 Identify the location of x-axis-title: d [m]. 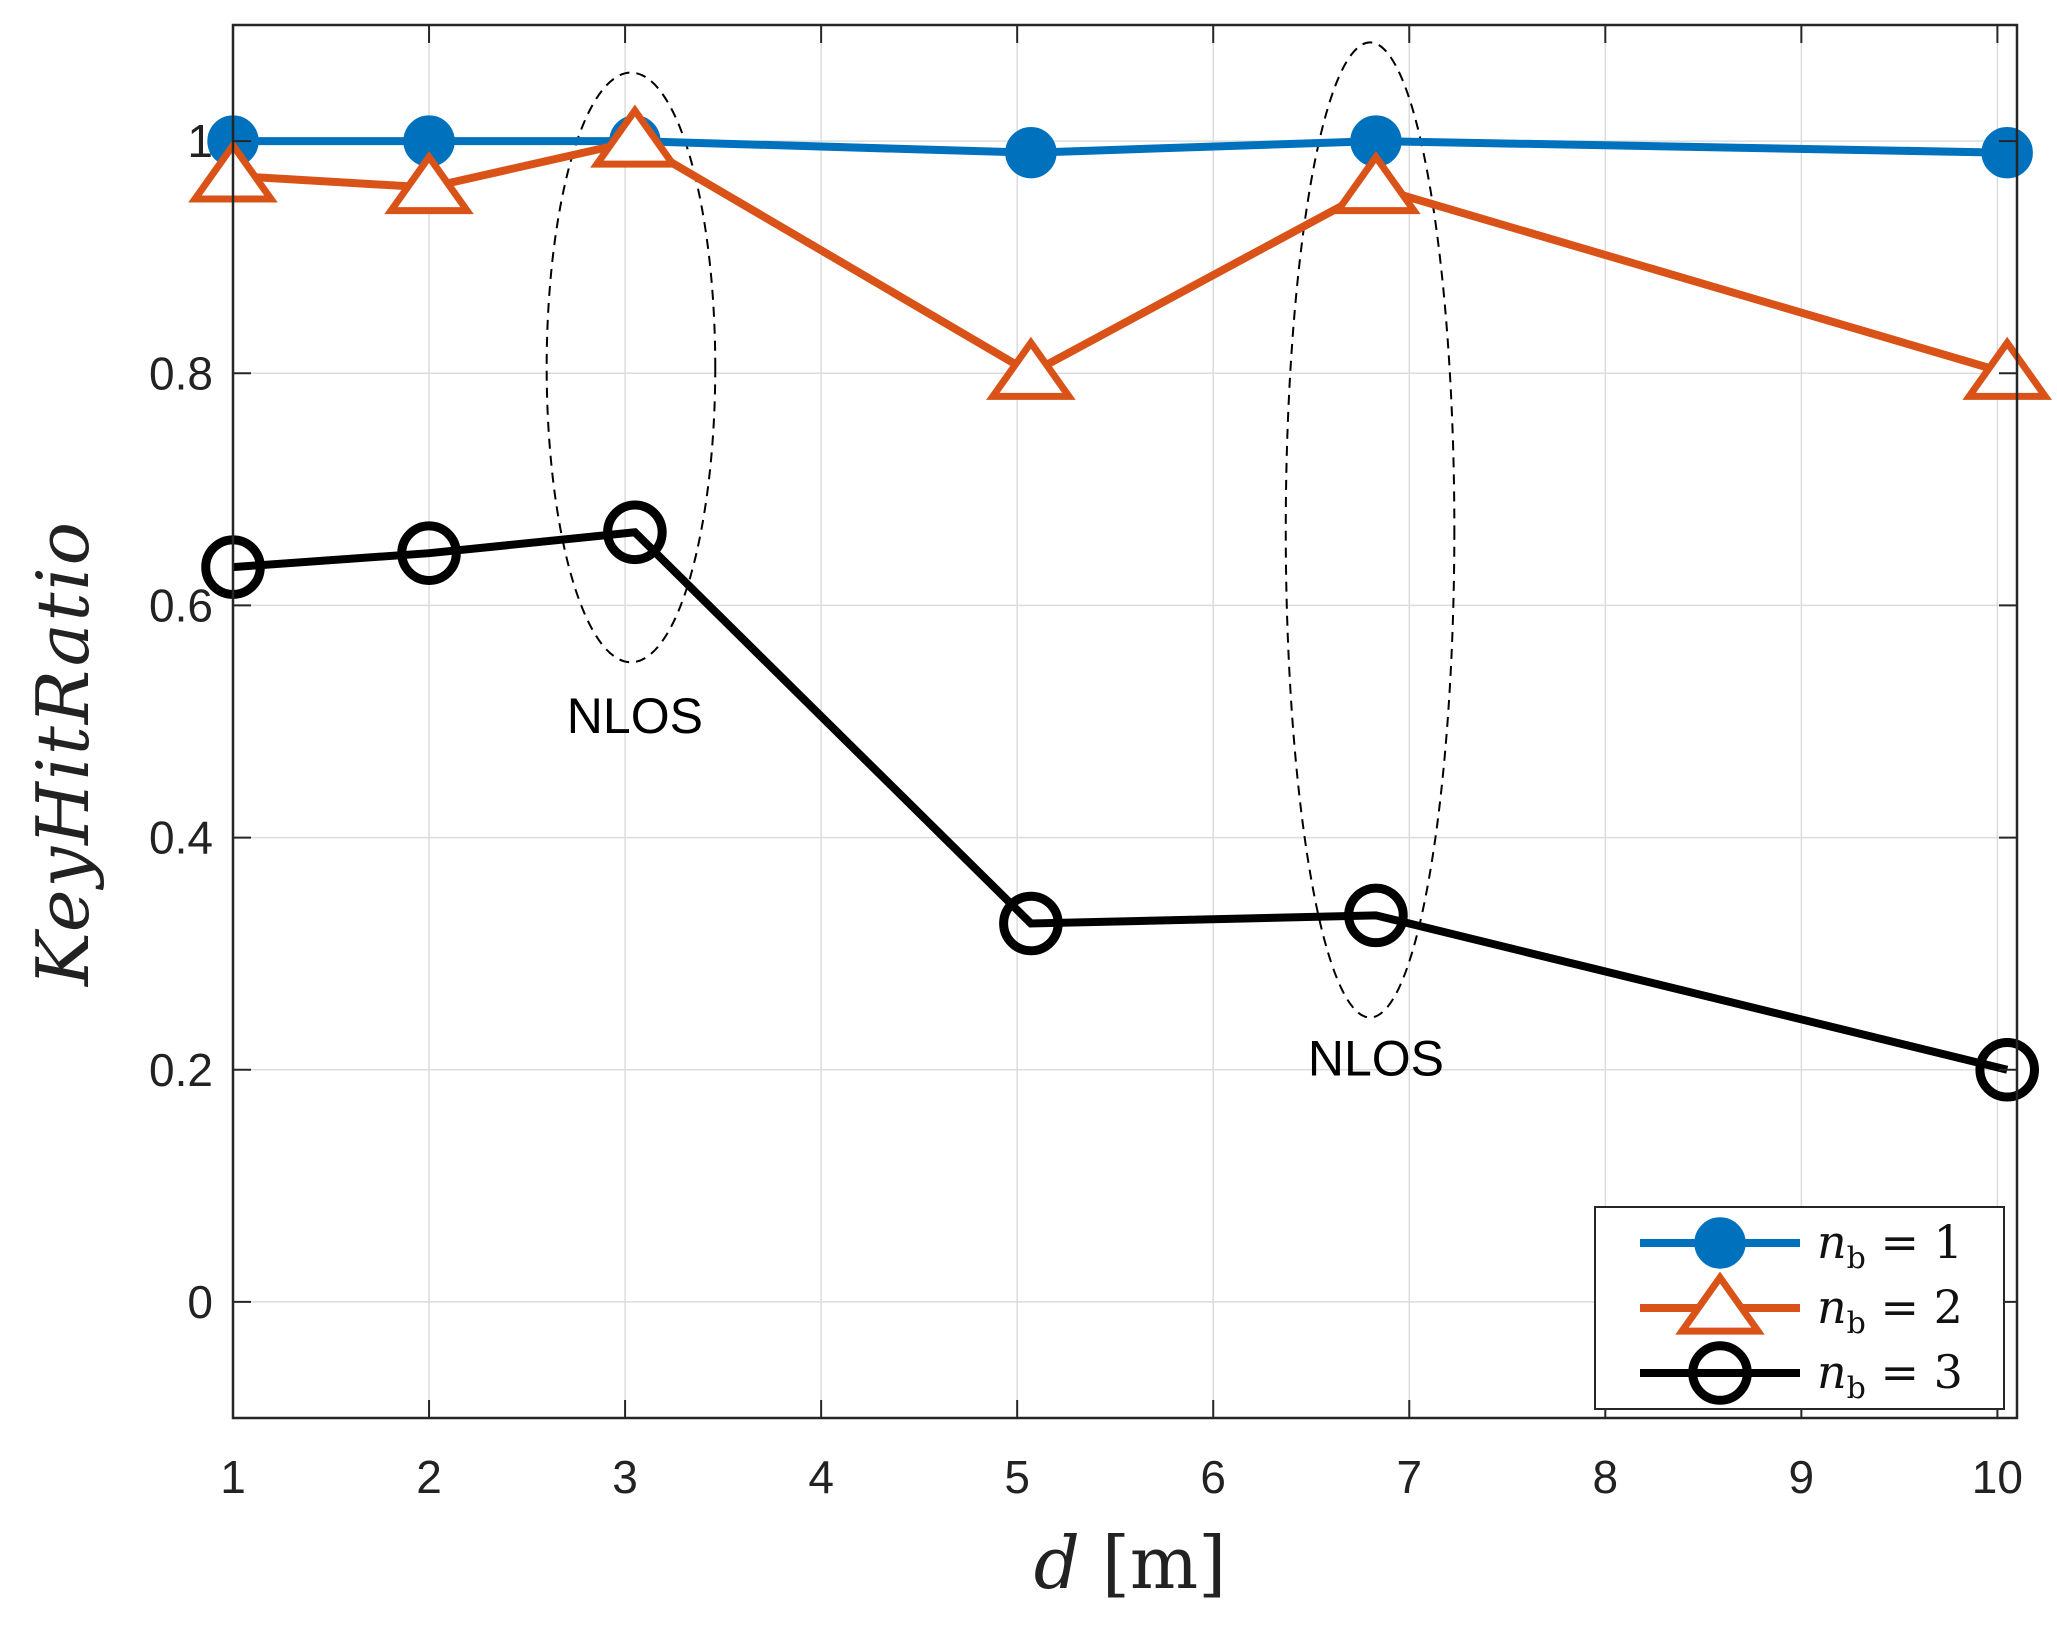
(1130, 1563).